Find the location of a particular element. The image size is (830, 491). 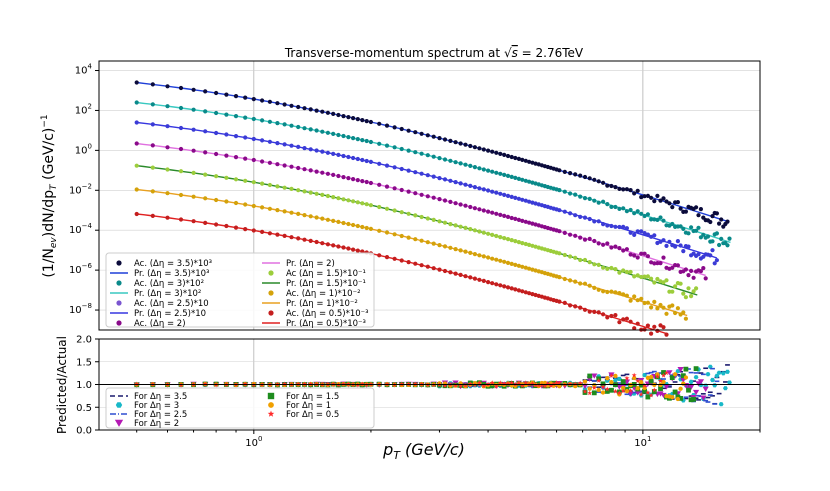

legend-label: For Δη = 2.5 is located at coordinates (160, 415).